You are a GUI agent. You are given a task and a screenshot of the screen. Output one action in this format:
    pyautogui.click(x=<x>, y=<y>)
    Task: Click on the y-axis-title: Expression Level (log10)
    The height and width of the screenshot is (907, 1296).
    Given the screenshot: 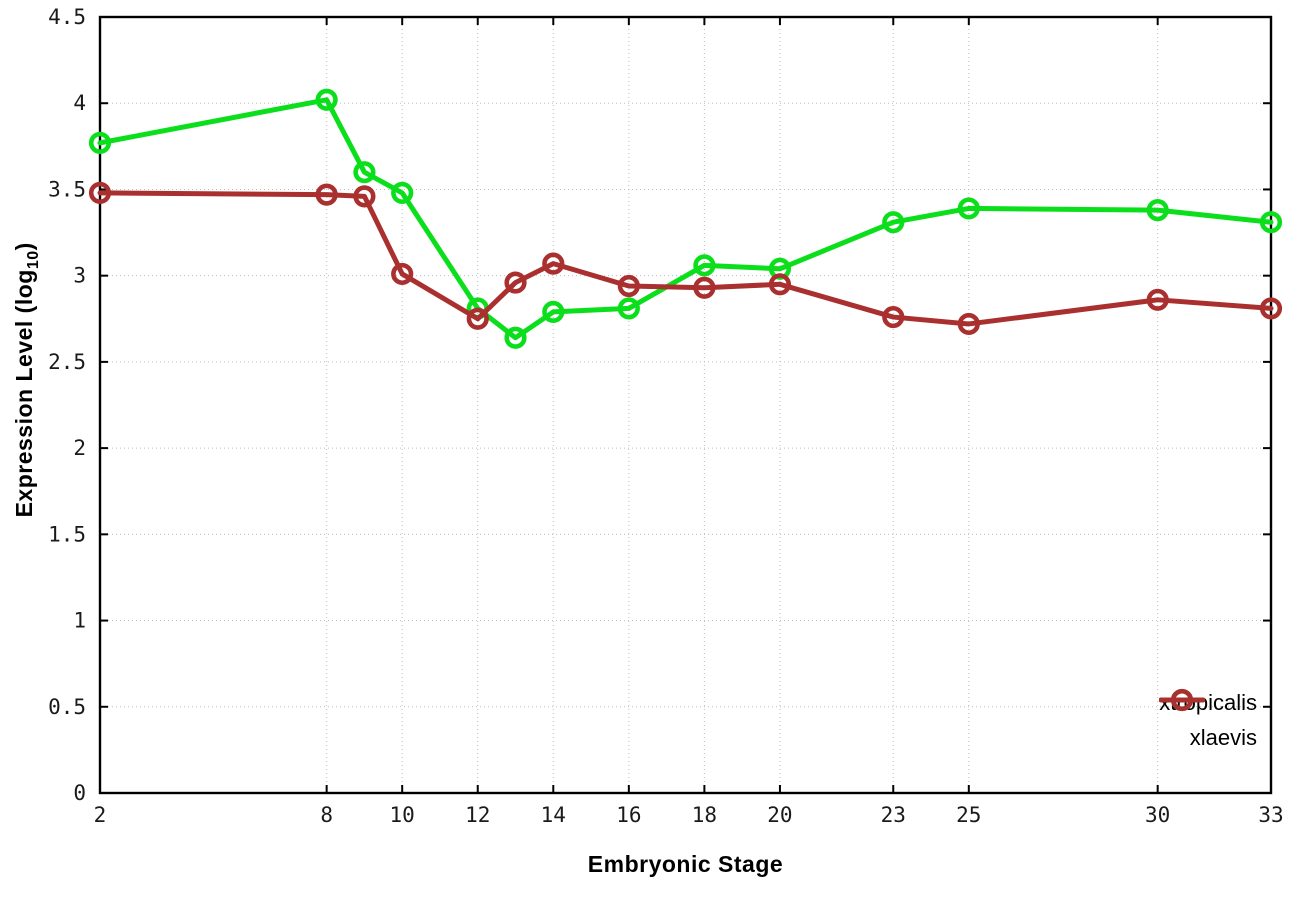 What is the action you would take?
    pyautogui.click(x=27, y=380)
    